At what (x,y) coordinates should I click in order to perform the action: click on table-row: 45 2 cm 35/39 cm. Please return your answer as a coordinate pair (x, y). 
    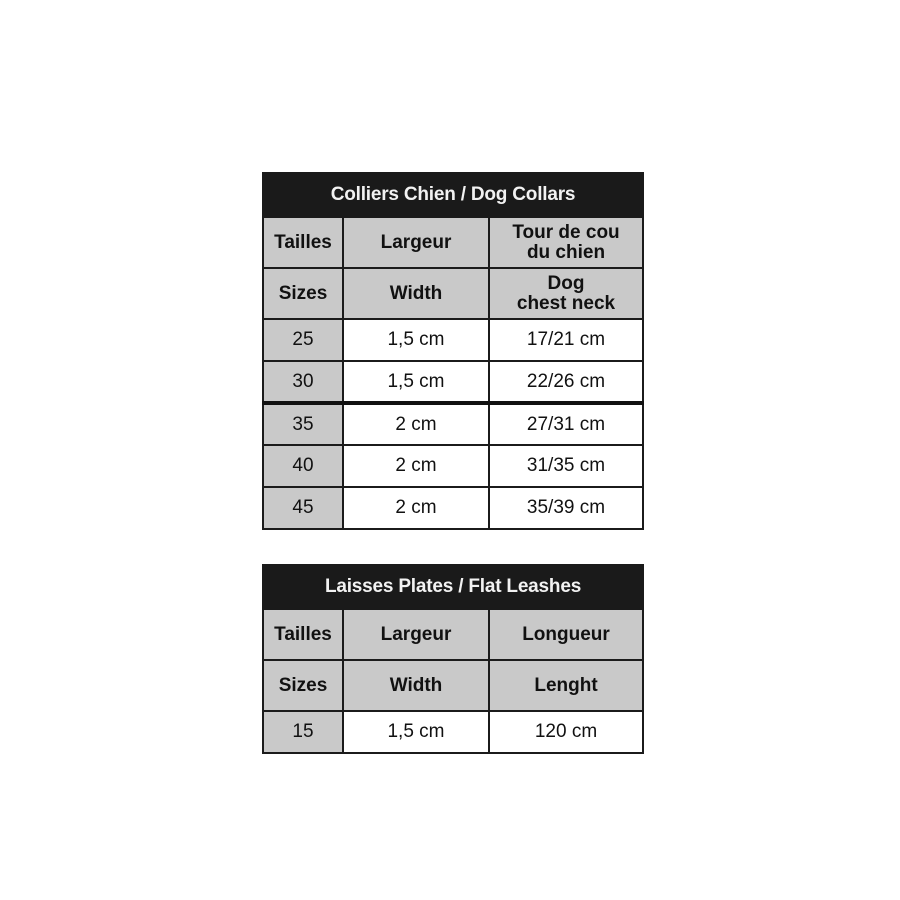
    Looking at the image, I should click on (453, 508).